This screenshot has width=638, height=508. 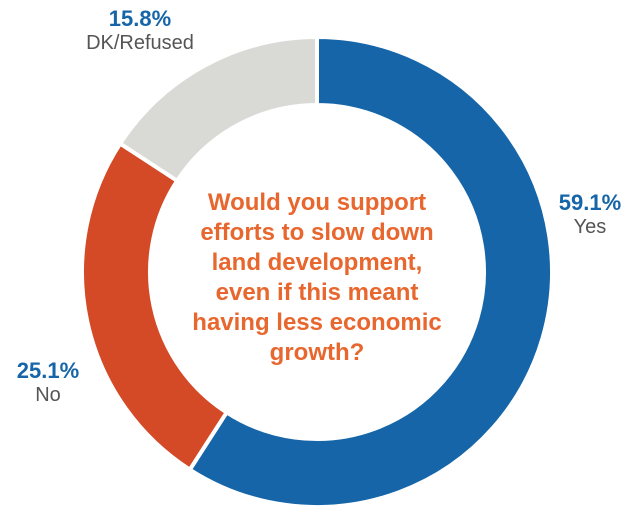 I want to click on center-question-line: land development,, so click(x=317, y=262).